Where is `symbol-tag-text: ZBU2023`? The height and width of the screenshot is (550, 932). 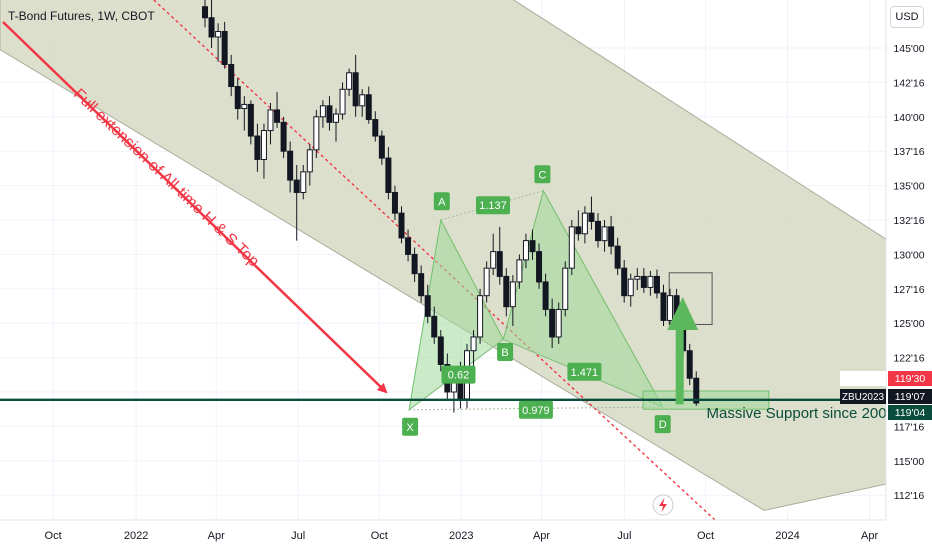 symbol-tag-text: ZBU2023 is located at coordinates (863, 397).